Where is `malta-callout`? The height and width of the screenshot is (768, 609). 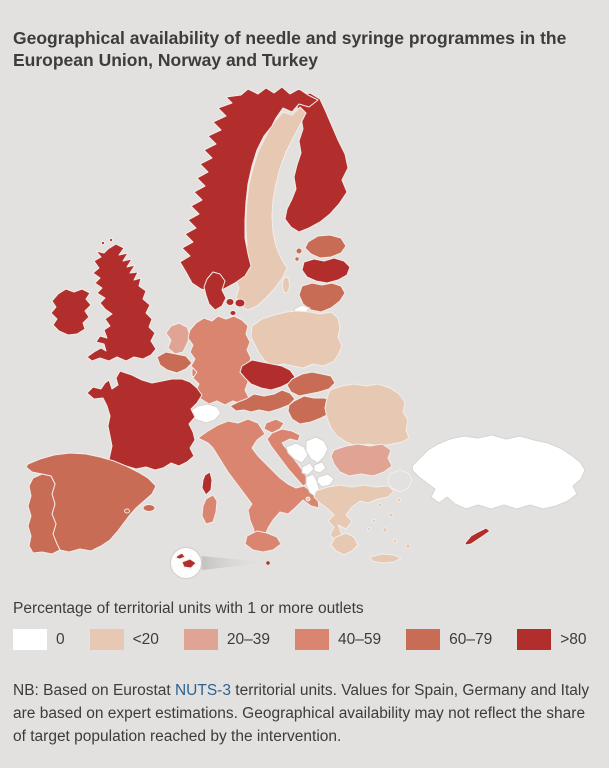 malta-callout is located at coordinates (220, 563).